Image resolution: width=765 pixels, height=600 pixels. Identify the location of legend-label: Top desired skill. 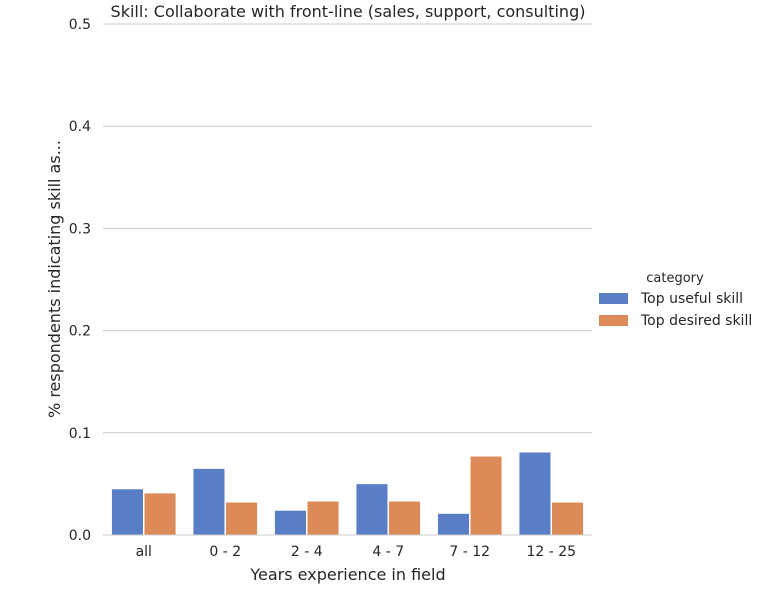
(696, 321).